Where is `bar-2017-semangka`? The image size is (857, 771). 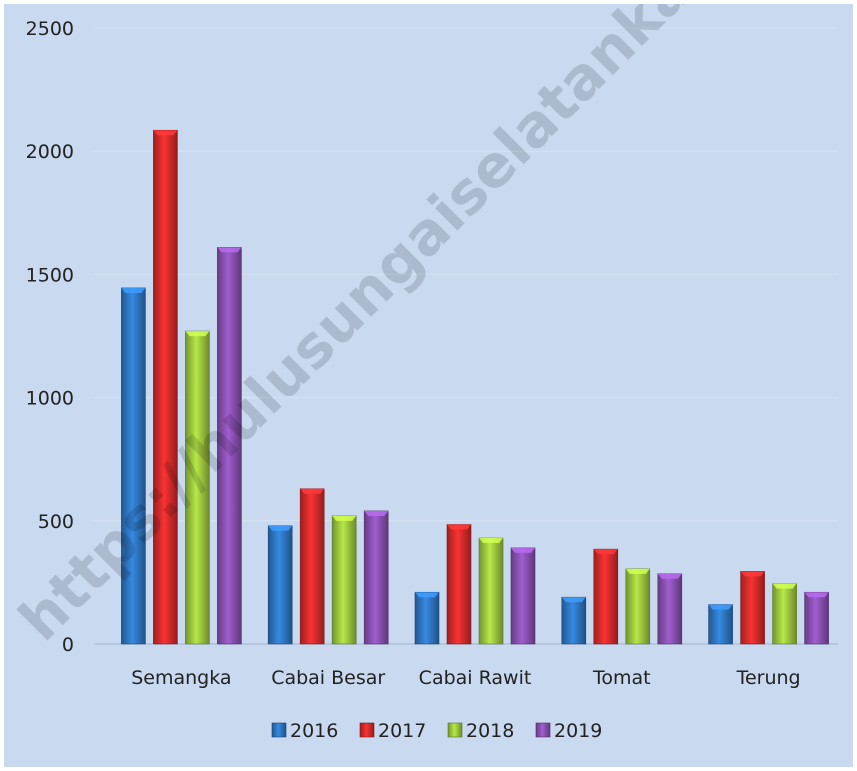 bar-2017-semangka is located at coordinates (165, 387).